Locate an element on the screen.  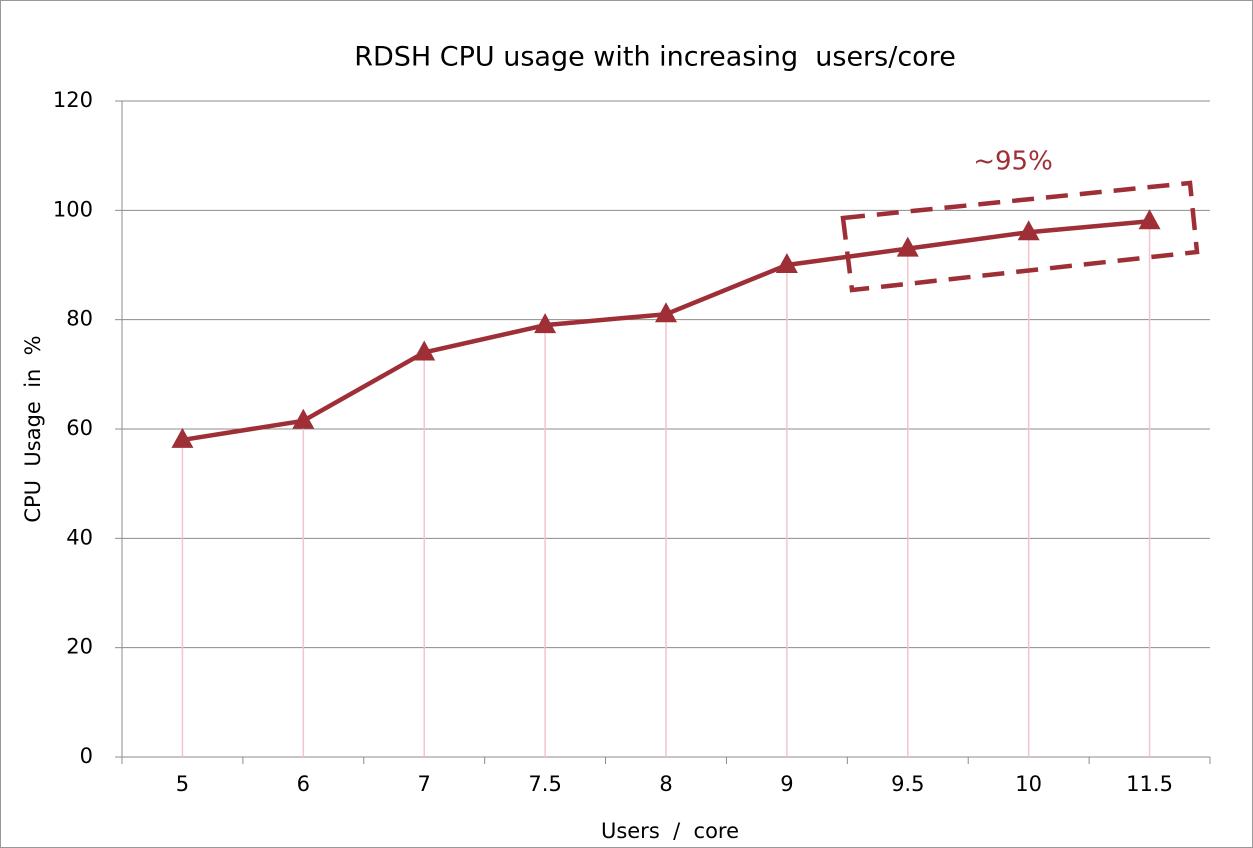
y-tick-label: 100 is located at coordinates (73, 209).